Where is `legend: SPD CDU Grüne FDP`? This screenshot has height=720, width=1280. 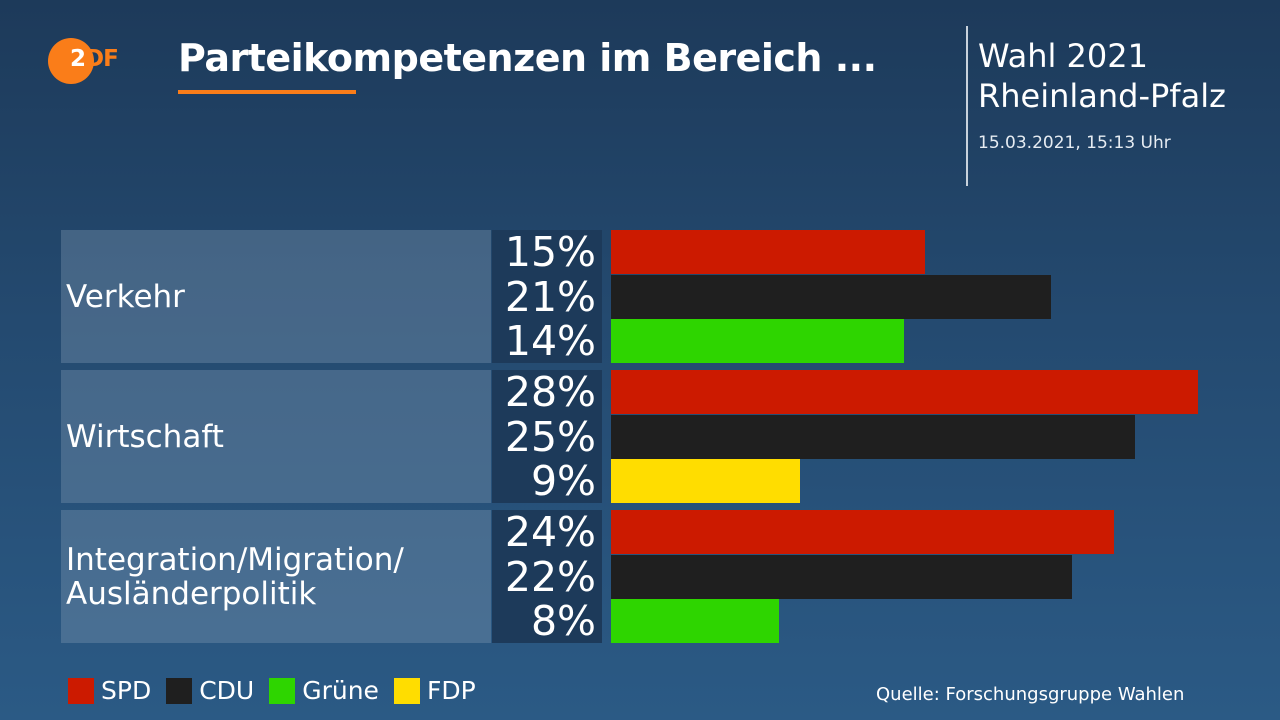 legend: SPD CDU Grüne FDP is located at coordinates (279, 690).